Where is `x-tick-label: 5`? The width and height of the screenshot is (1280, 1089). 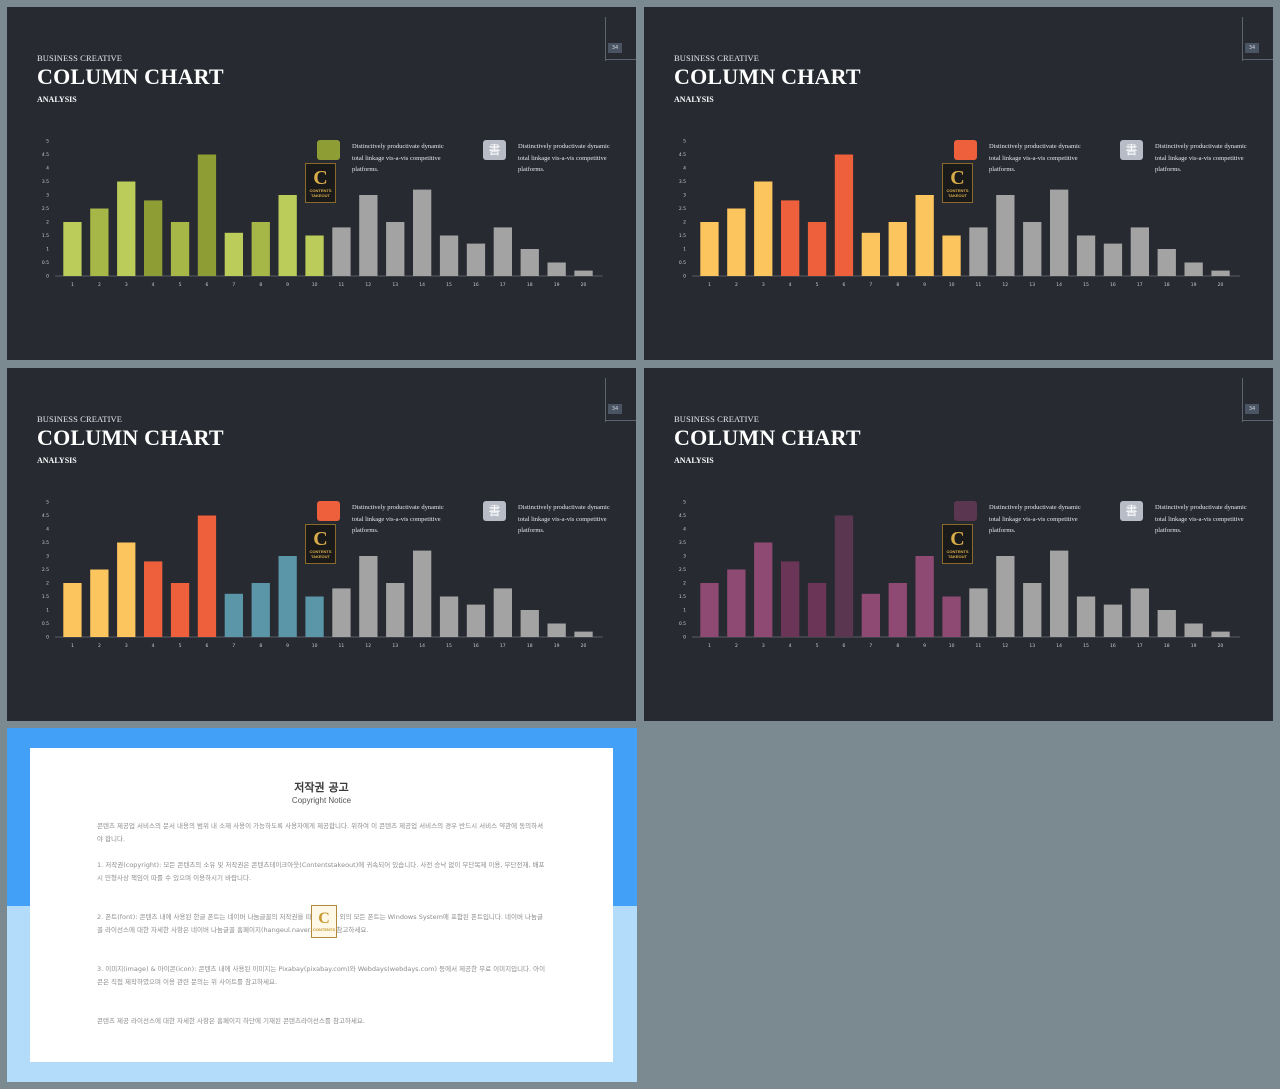
x-tick-label: 5 is located at coordinates (180, 646).